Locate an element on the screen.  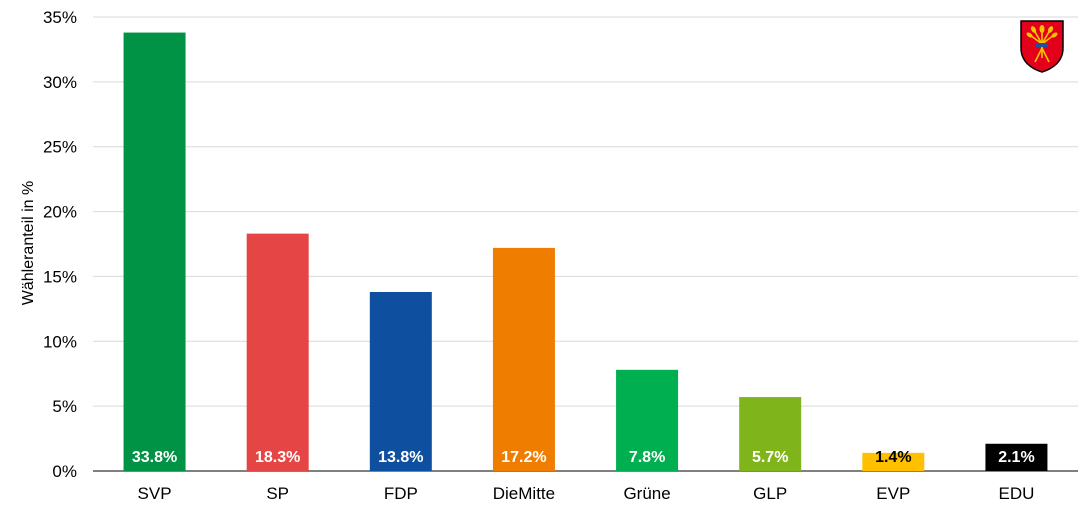
y-tick-label: 30% is located at coordinates (60, 82).